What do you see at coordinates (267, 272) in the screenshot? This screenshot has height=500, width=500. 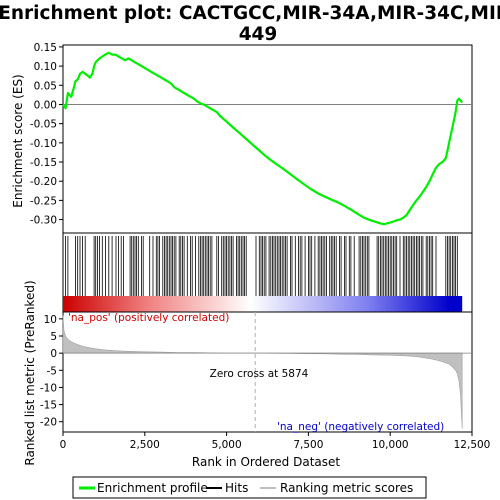 I see `hits-panel` at bounding box center [267, 272].